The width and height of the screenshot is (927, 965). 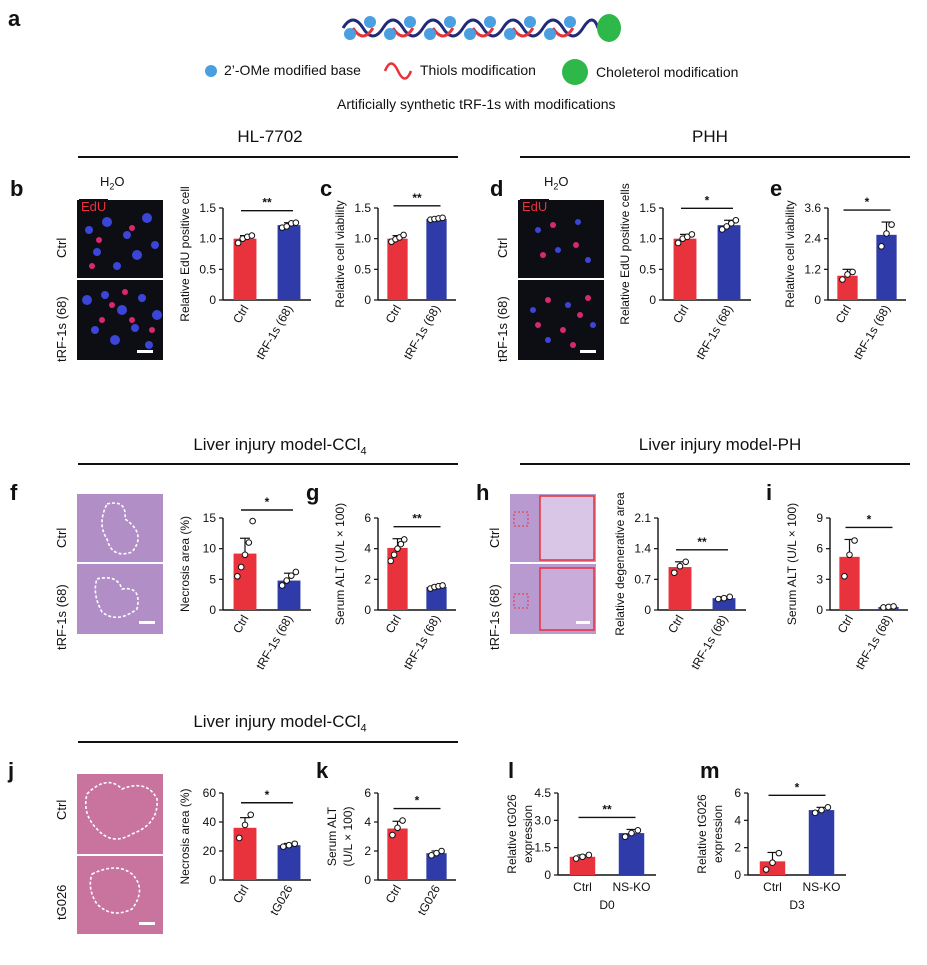 I want to click on row-label-tg026-j: tG026, so click(x=61, y=902).